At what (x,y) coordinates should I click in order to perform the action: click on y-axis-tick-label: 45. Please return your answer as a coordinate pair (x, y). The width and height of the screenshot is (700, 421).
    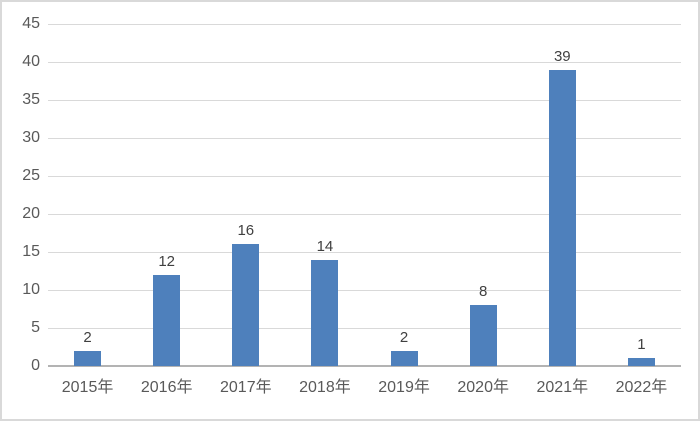
    Looking at the image, I should click on (31, 23).